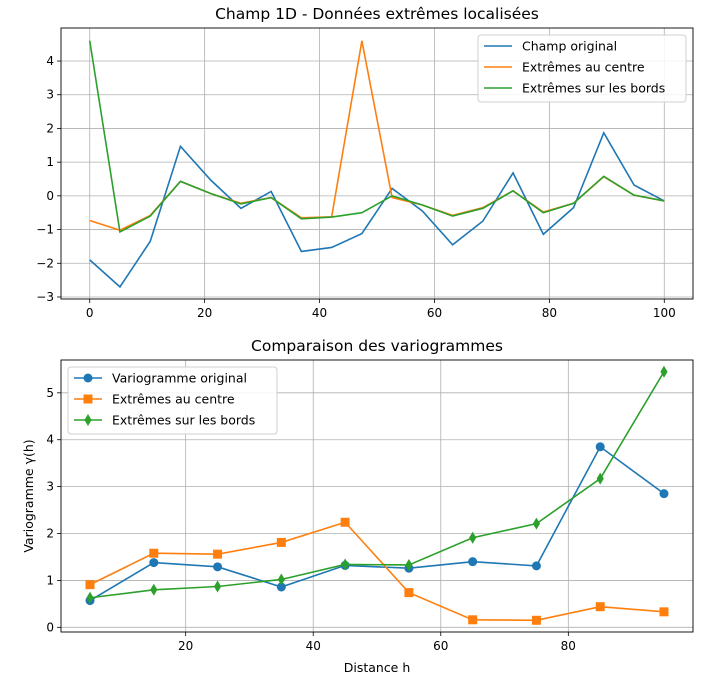 The height and width of the screenshot is (688, 723). Describe the element at coordinates (90, 313) in the screenshot. I see `x-tick-label: 0` at that location.